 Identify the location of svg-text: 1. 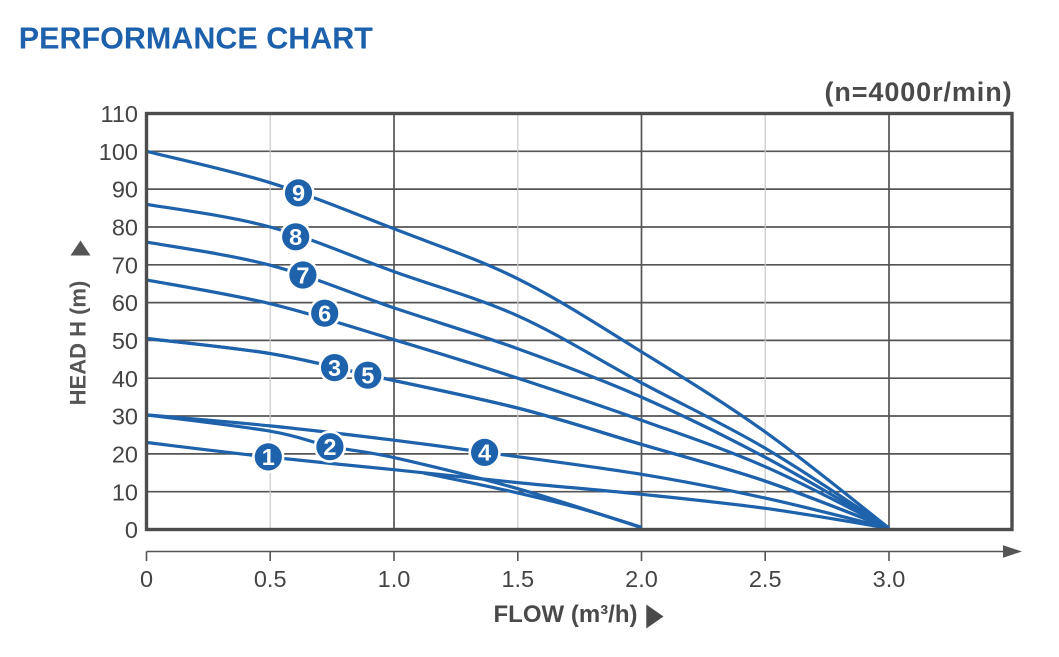
(268, 457).